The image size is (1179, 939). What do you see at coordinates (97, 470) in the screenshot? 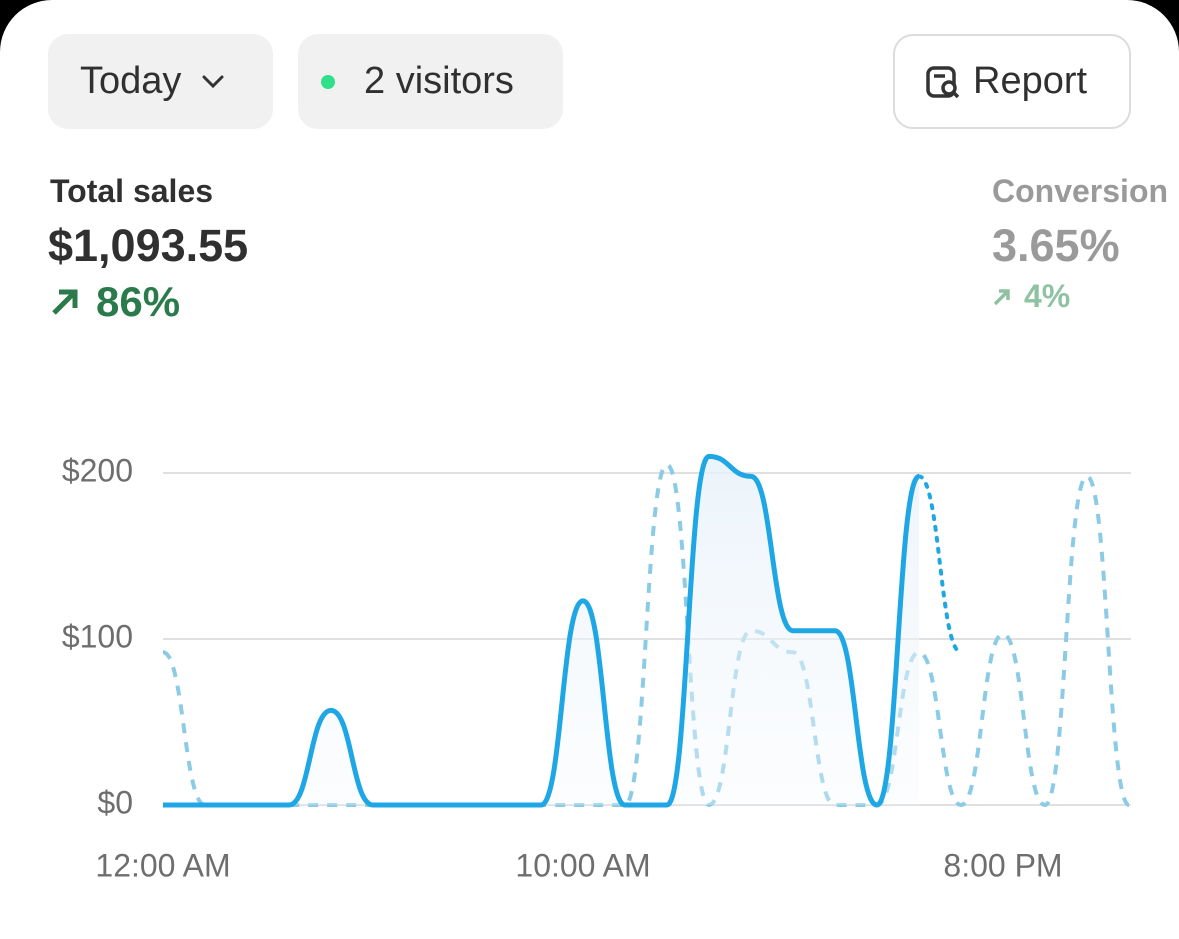
I see `y-tick-label: $200` at bounding box center [97, 470].